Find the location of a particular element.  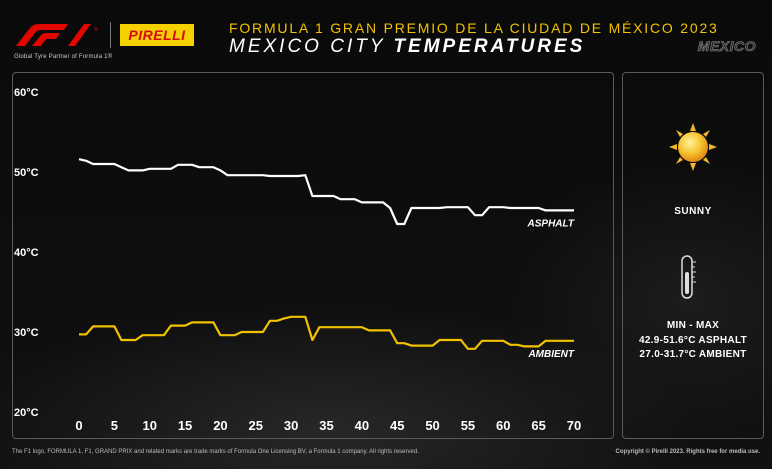

page-title: MEXICO CITY TEMPERATURES is located at coordinates (407, 47).